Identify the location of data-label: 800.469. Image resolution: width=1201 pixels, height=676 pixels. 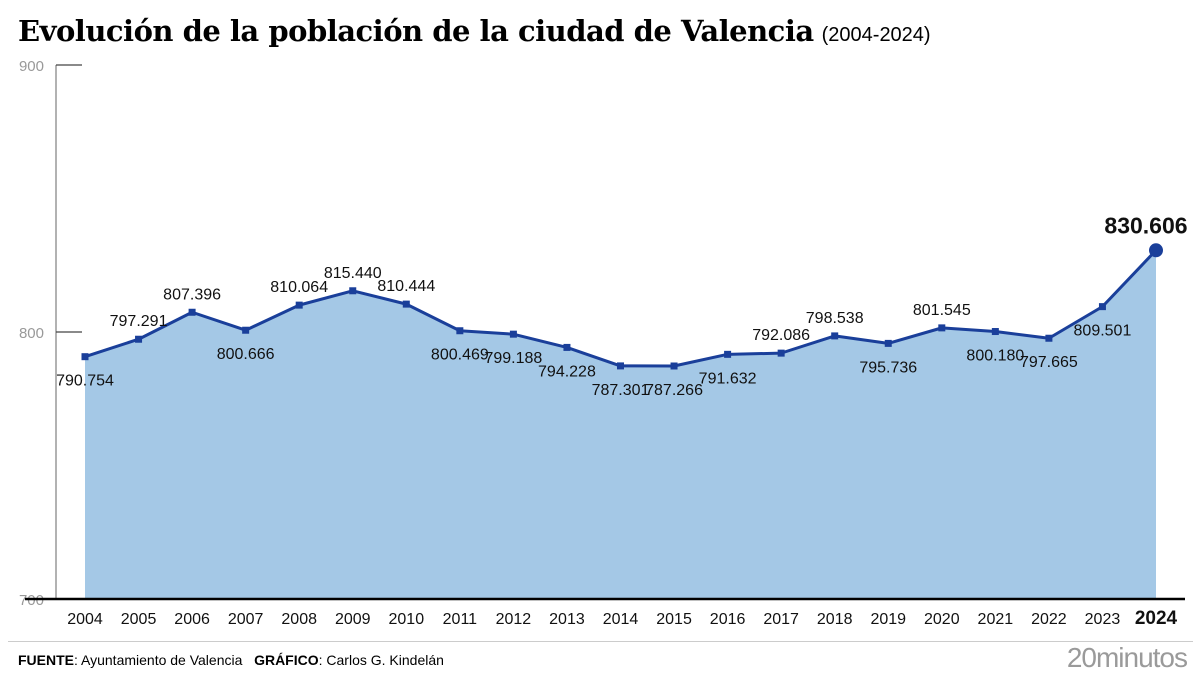
(460, 355).